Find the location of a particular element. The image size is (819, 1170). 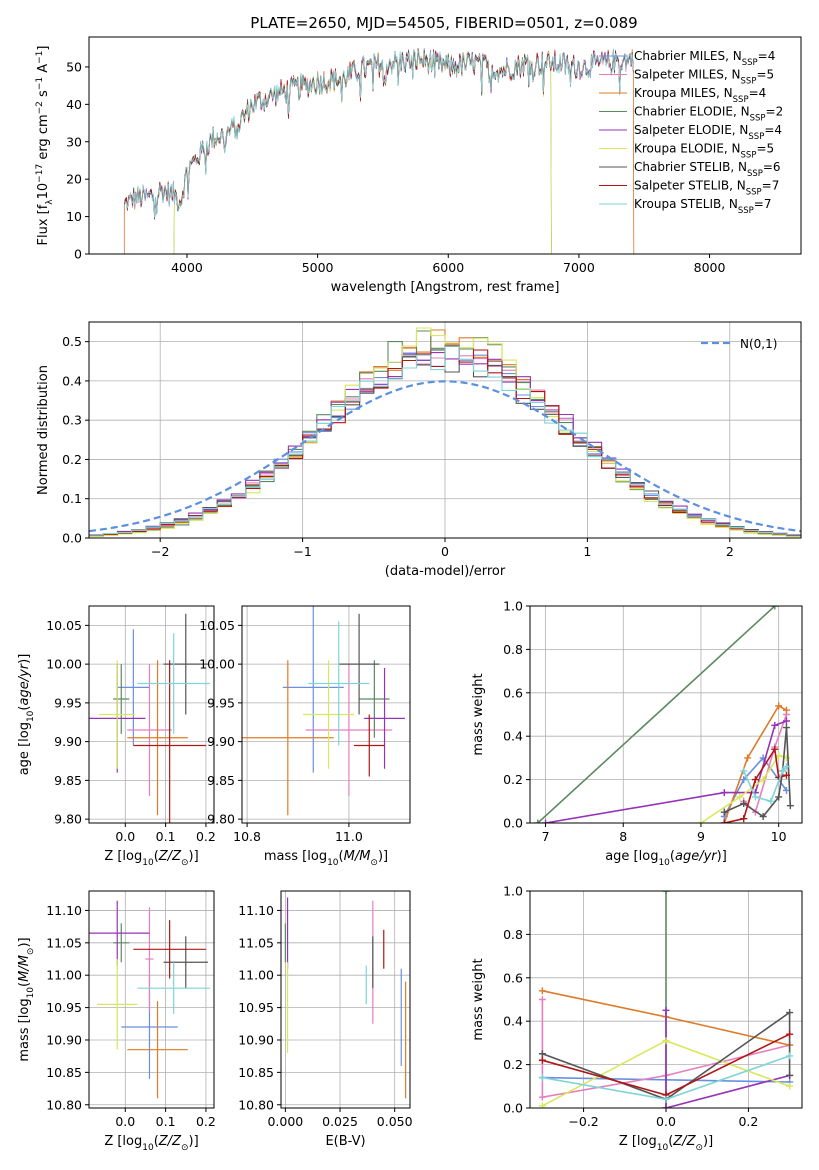

normal-curve is located at coordinates (445, 456).